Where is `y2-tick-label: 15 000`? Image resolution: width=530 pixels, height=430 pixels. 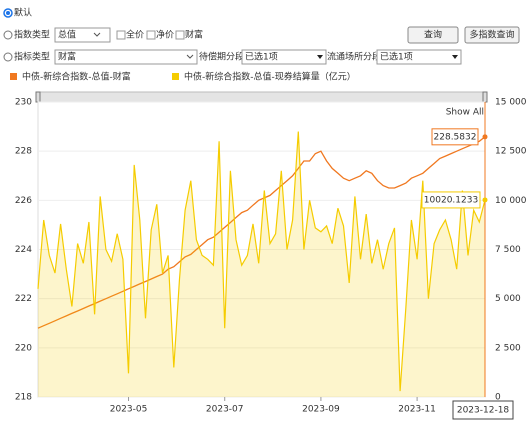 y2-tick-label: 15 000 is located at coordinates (511, 103).